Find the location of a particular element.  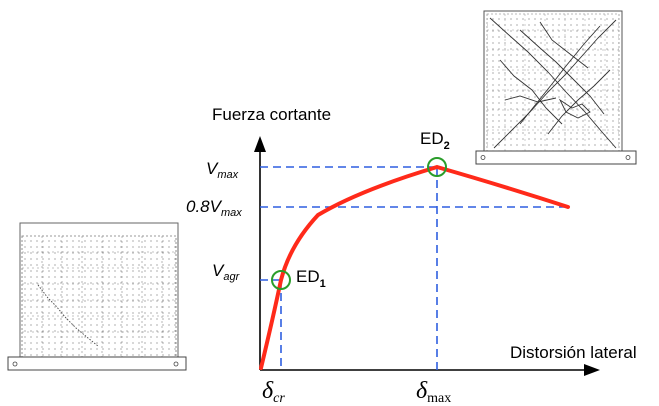

x-axis-title: Distorsión lateral is located at coordinates (573, 352).